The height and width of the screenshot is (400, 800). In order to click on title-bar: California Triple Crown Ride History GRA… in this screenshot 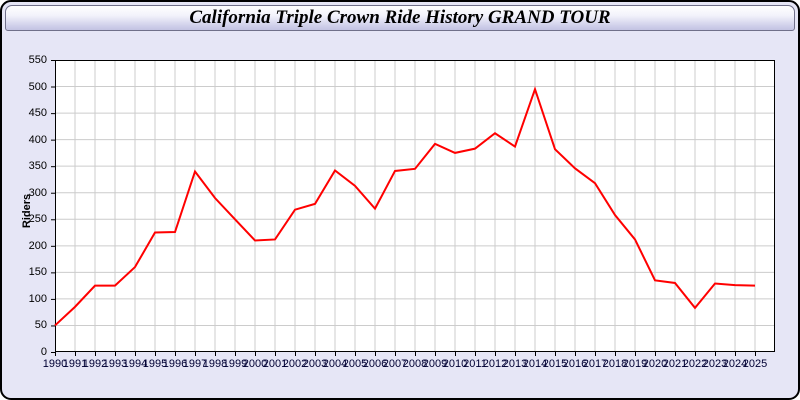, I will do `click(400, 18)`.